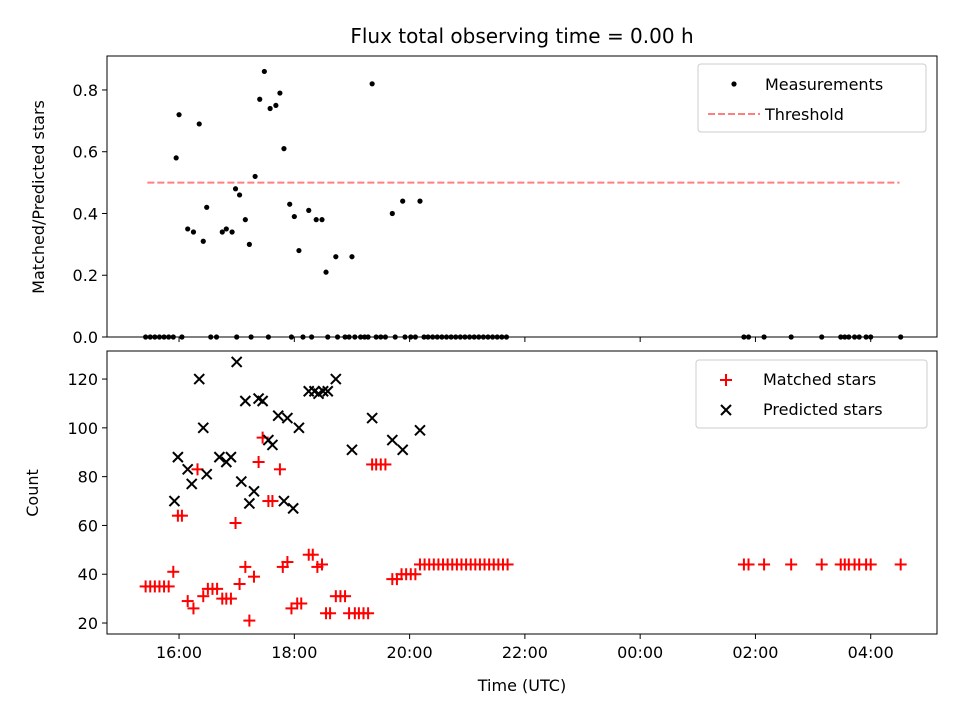  I want to click on y-tick-label: 0.8, so click(85, 90).